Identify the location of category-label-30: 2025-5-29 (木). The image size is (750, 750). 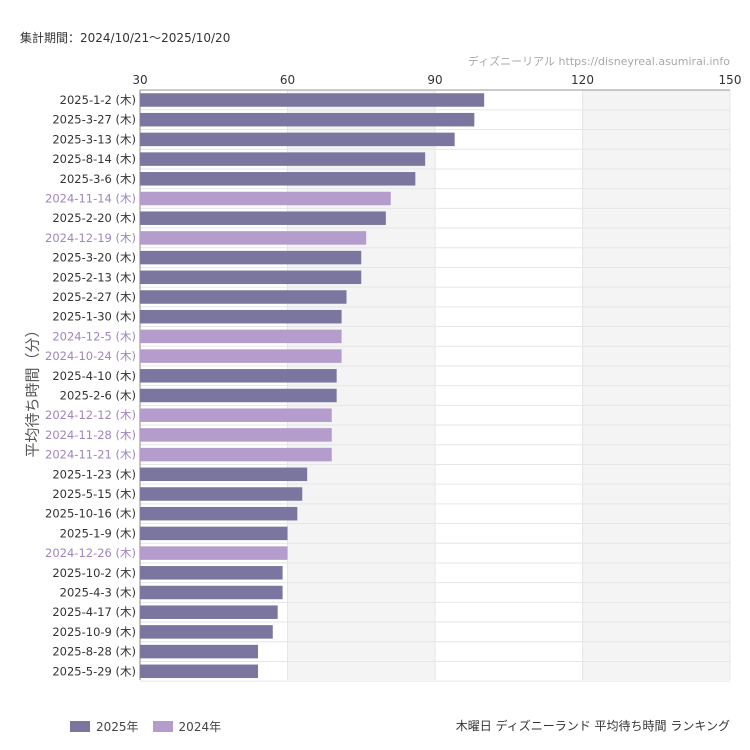
(94, 671).